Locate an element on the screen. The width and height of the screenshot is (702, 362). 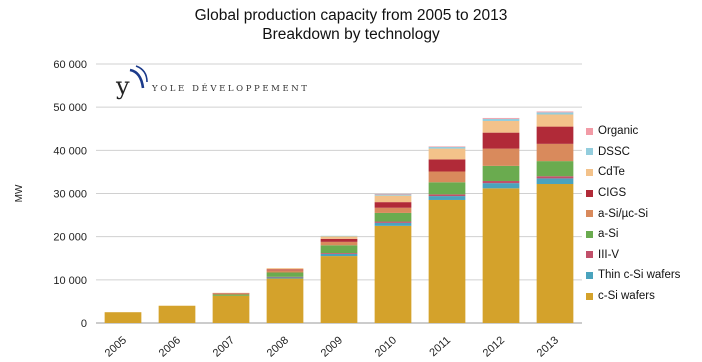
legend-item: a-Si/µc-Si is located at coordinates (633, 213).